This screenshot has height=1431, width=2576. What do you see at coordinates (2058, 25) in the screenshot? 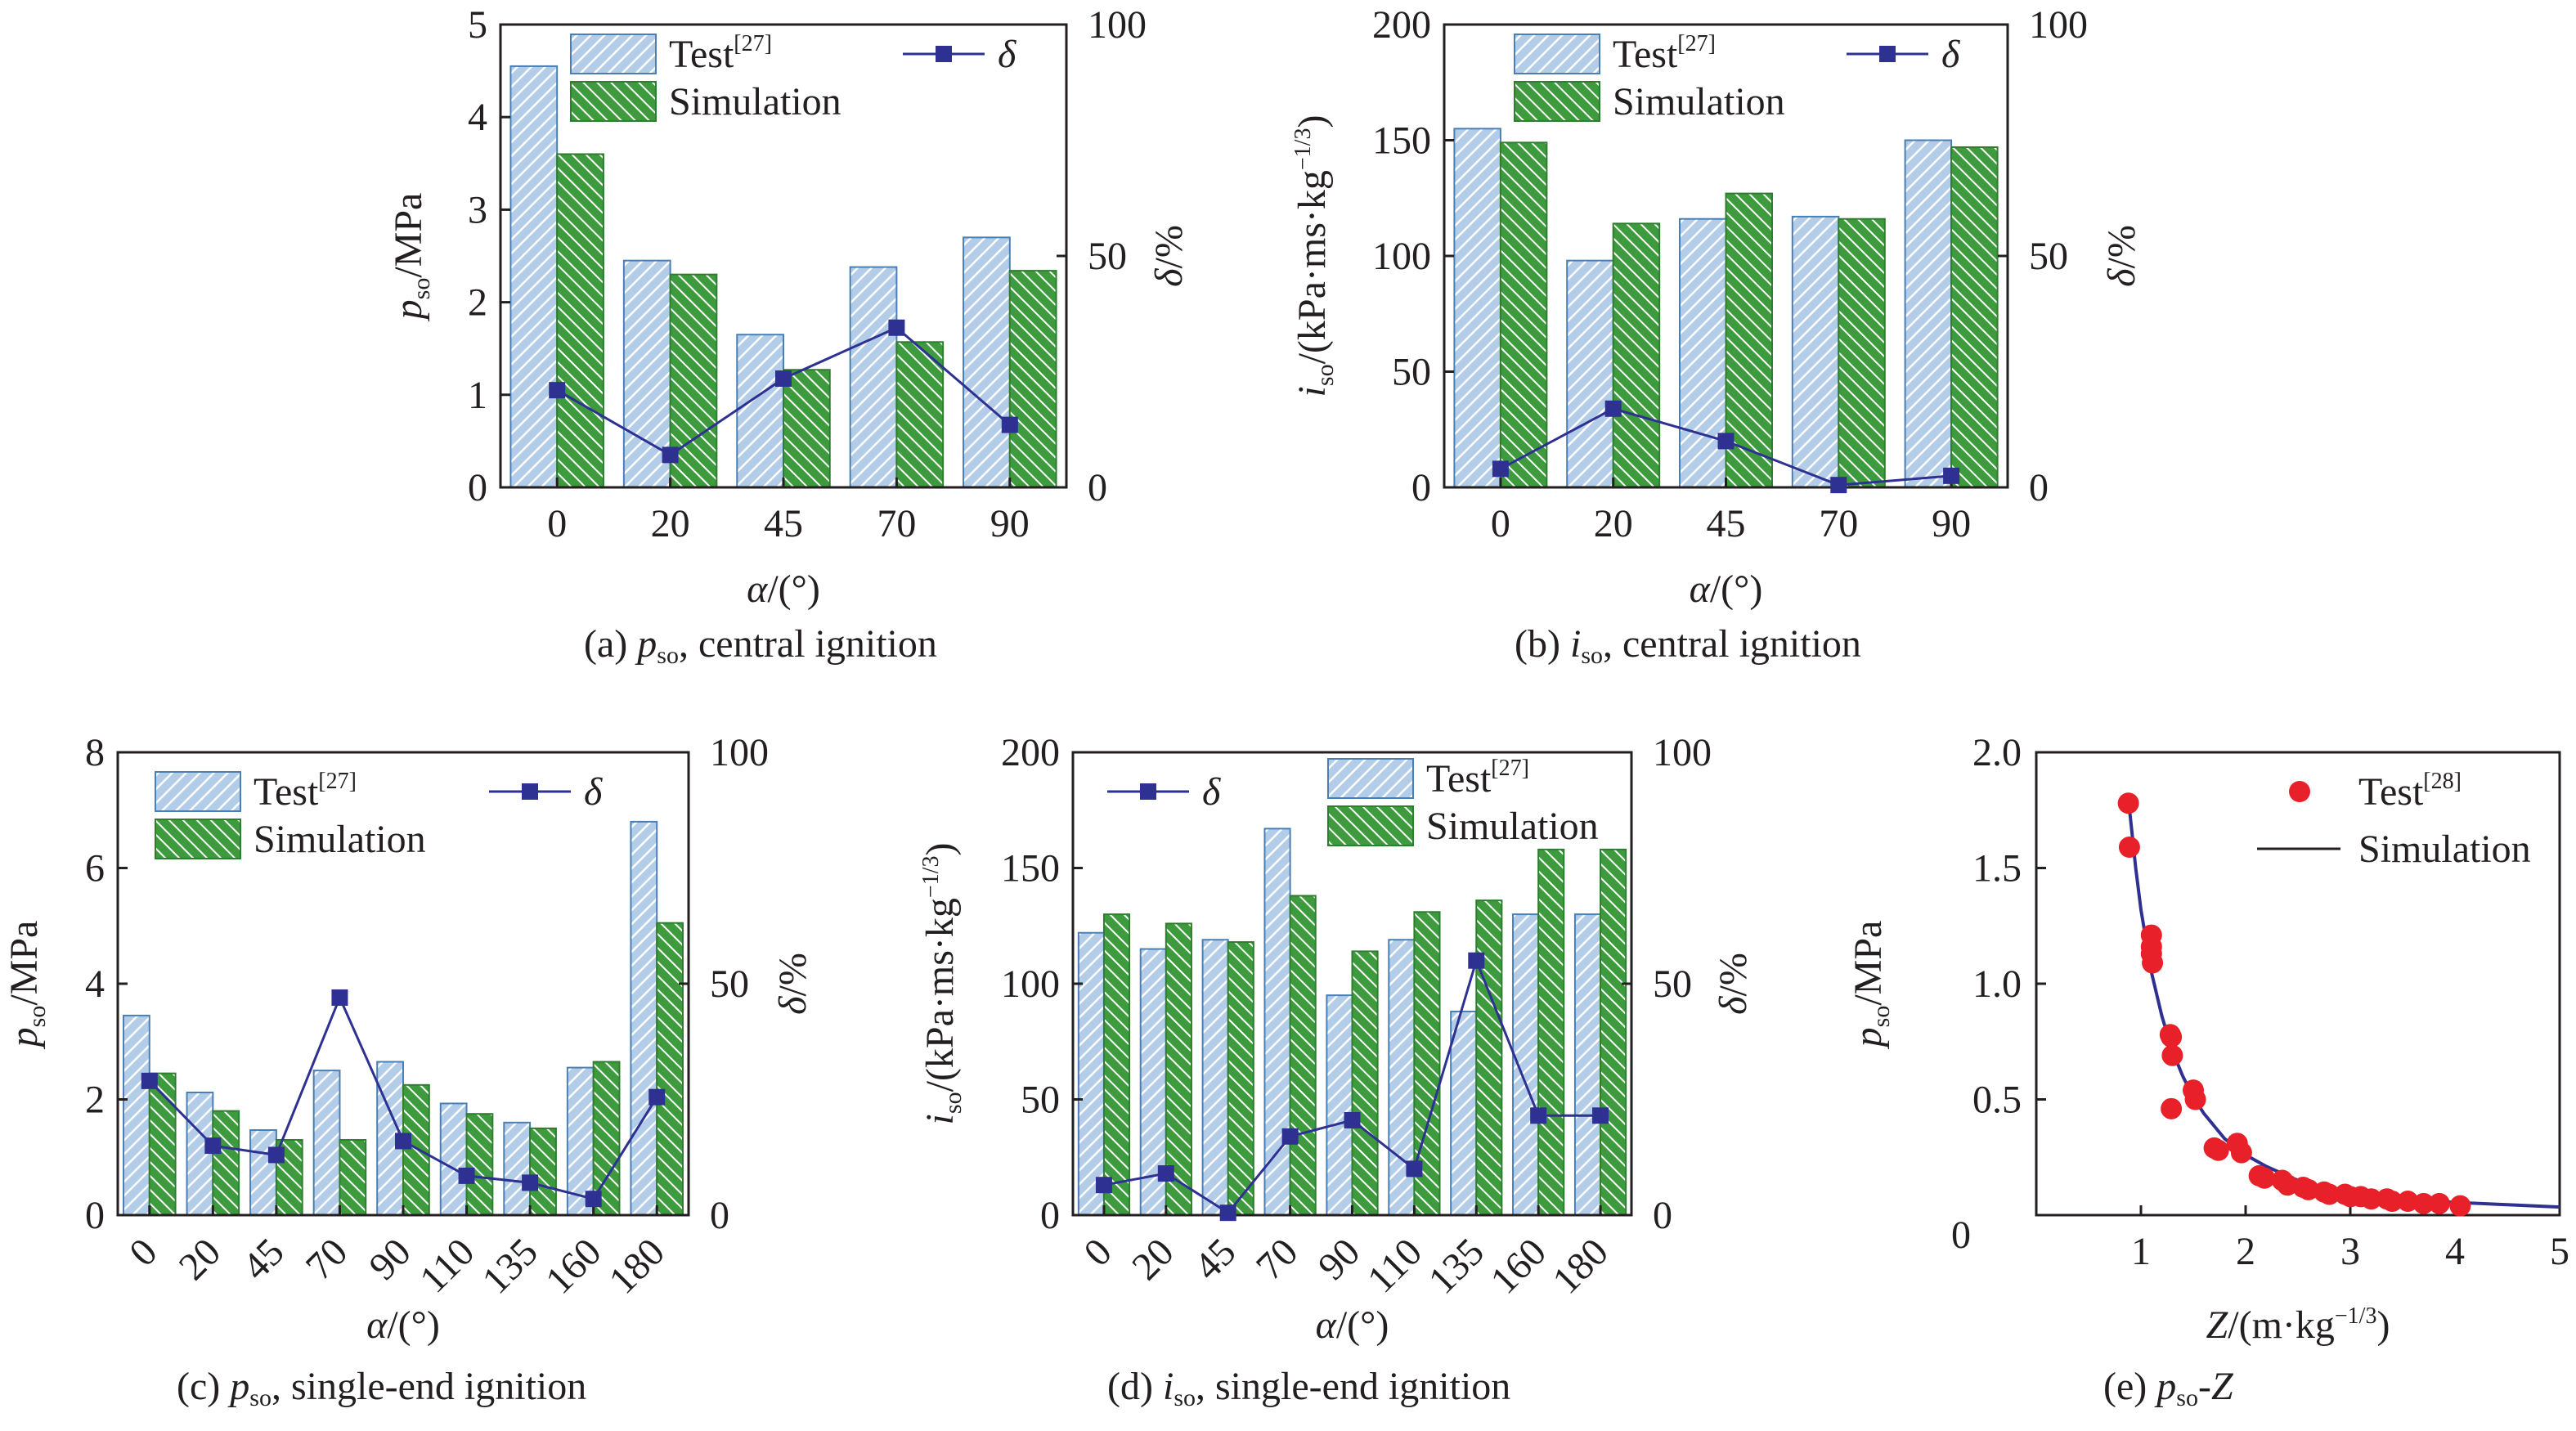
I see `y2-tick-label: 100` at bounding box center [2058, 25].